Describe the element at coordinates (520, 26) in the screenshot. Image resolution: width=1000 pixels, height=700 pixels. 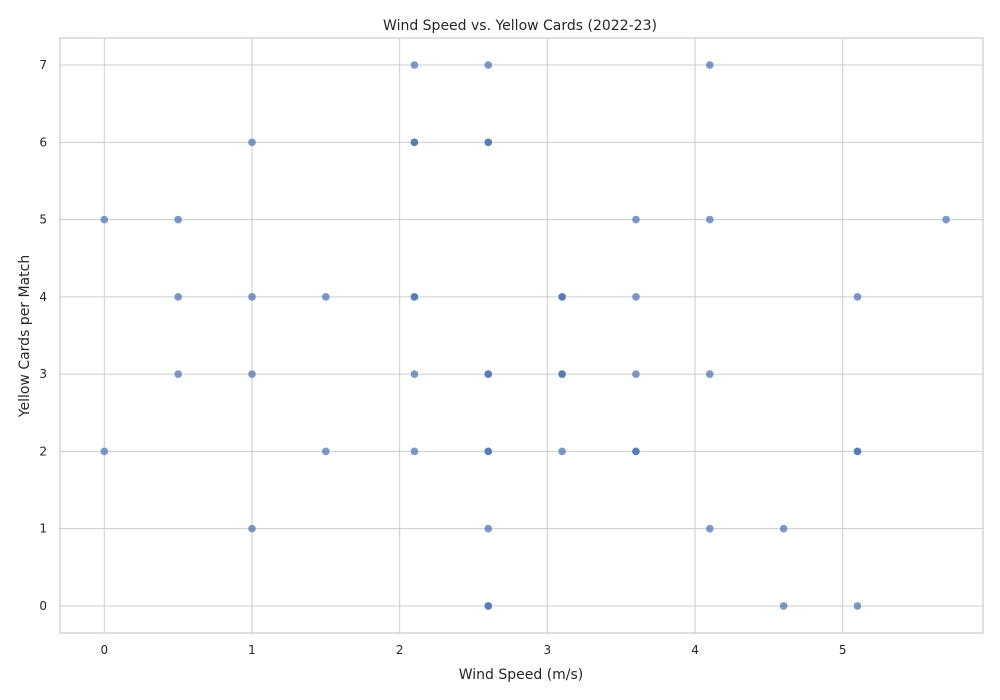
I see `chart-title: Wind Speed vs. Yellow Cards (2022-23)` at that location.